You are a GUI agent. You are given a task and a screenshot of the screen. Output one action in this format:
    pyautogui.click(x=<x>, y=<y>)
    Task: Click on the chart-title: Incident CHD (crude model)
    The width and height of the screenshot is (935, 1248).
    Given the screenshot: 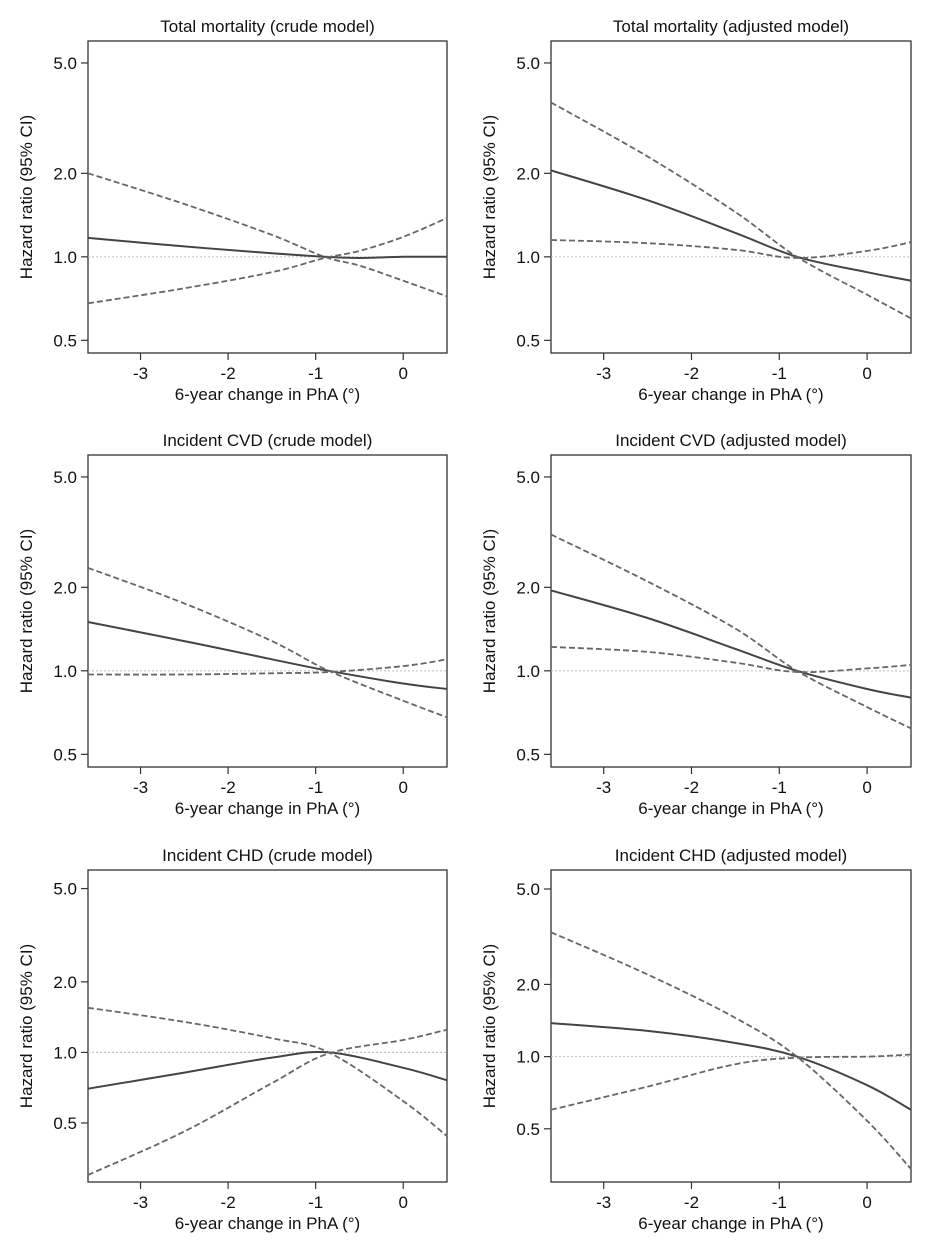 What is the action you would take?
    pyautogui.click(x=267, y=855)
    